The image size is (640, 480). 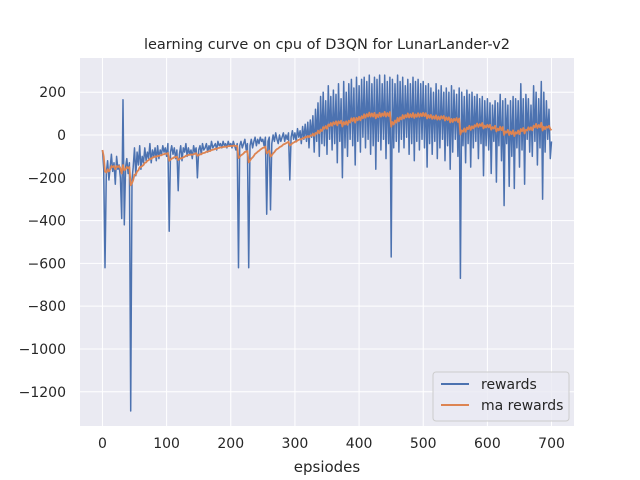 I want to click on y-tick-label: −400, so click(x=47, y=222).